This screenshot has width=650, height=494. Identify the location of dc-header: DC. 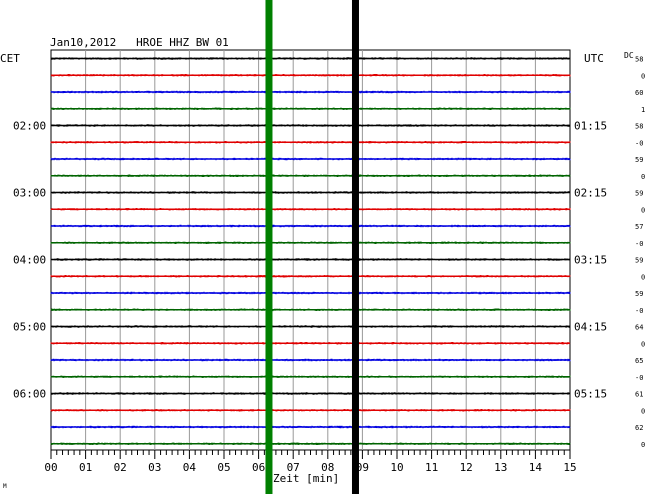
(629, 55).